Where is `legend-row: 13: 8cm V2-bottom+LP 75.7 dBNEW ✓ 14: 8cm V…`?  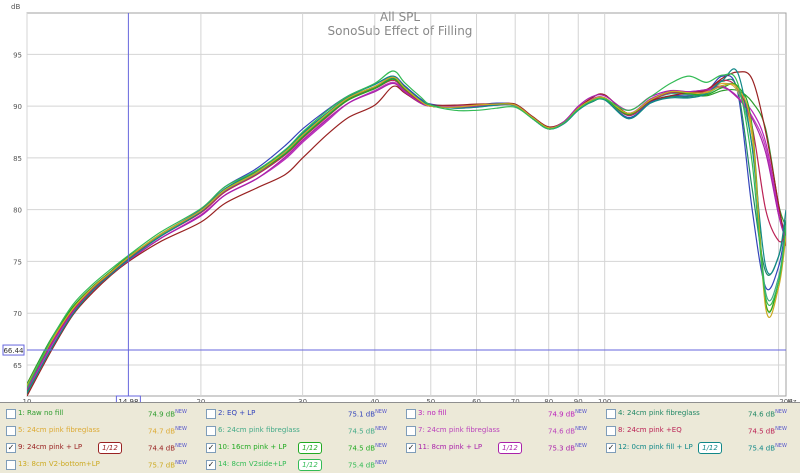 legend-row: 13: 8cm V2-bottom+LP 75.7 dBNEW ✓ 14: 8cm V… is located at coordinates (400, 465).